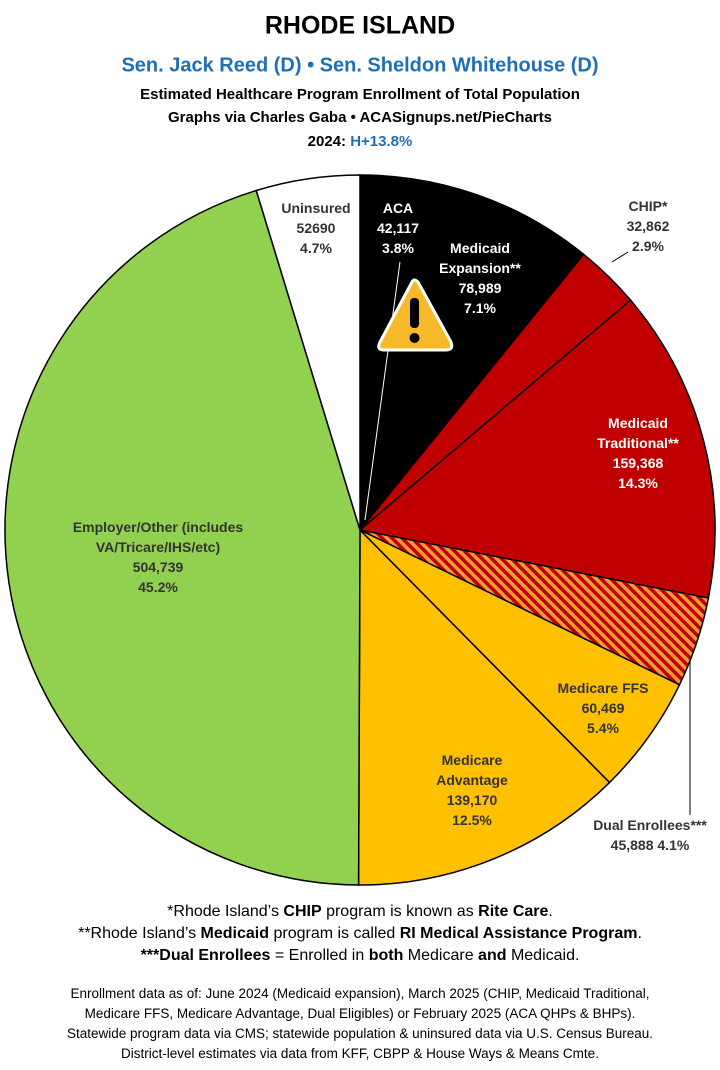  What do you see at coordinates (381, 141) in the screenshot?
I see `partisan-lean: H+13.8%` at bounding box center [381, 141].